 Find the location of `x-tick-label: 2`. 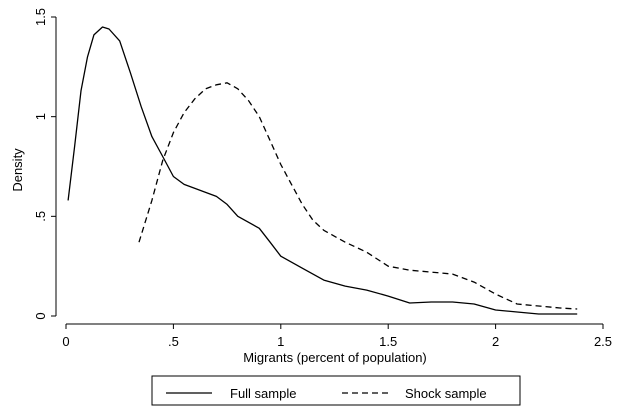

x-tick-label: 2 is located at coordinates (495, 341).